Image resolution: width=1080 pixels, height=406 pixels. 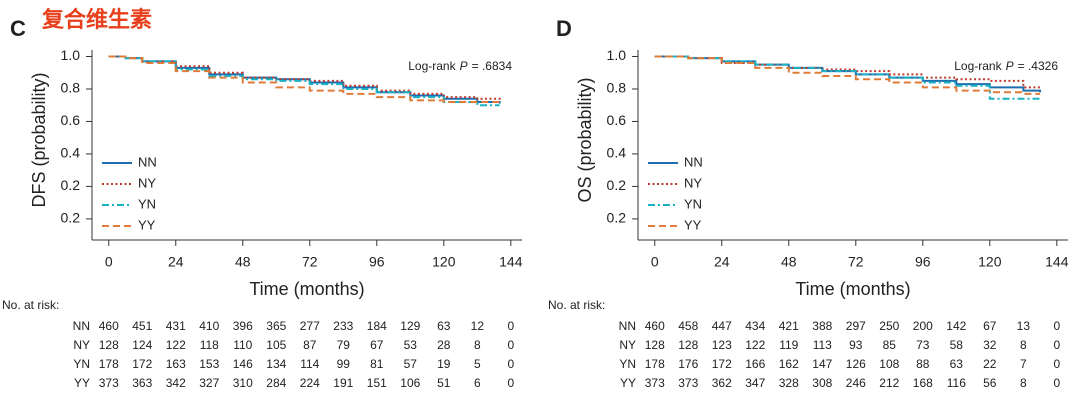 What do you see at coordinates (344, 345) in the screenshot?
I see `risk-count: 79` at bounding box center [344, 345].